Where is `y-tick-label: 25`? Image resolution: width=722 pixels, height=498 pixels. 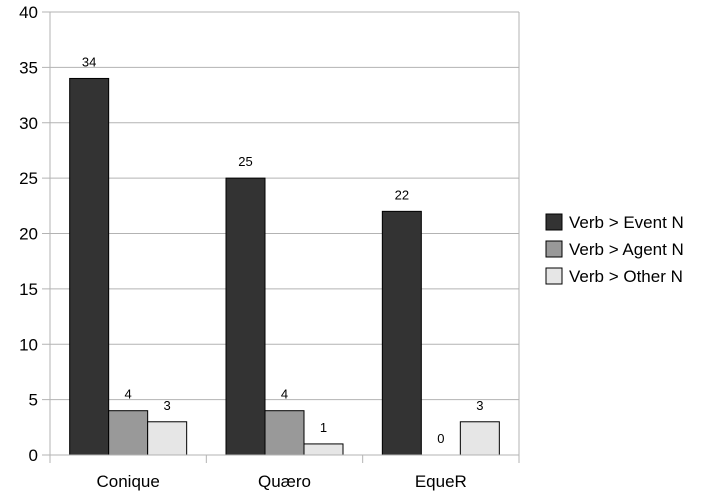 y-tick-label: 25 is located at coordinates (28, 178).